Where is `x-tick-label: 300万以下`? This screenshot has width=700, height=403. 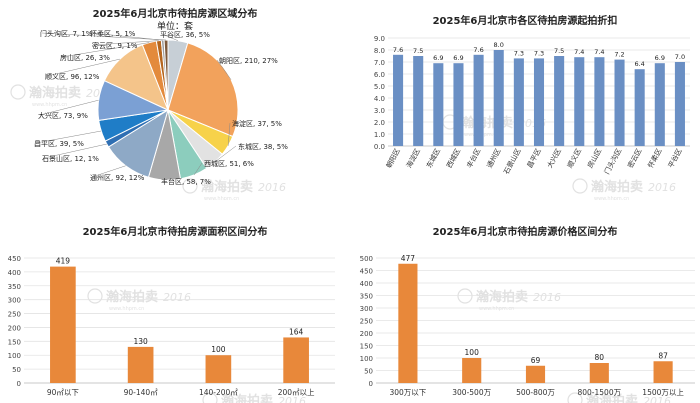
x-tick-label: 300万以下 is located at coordinates (407, 392).